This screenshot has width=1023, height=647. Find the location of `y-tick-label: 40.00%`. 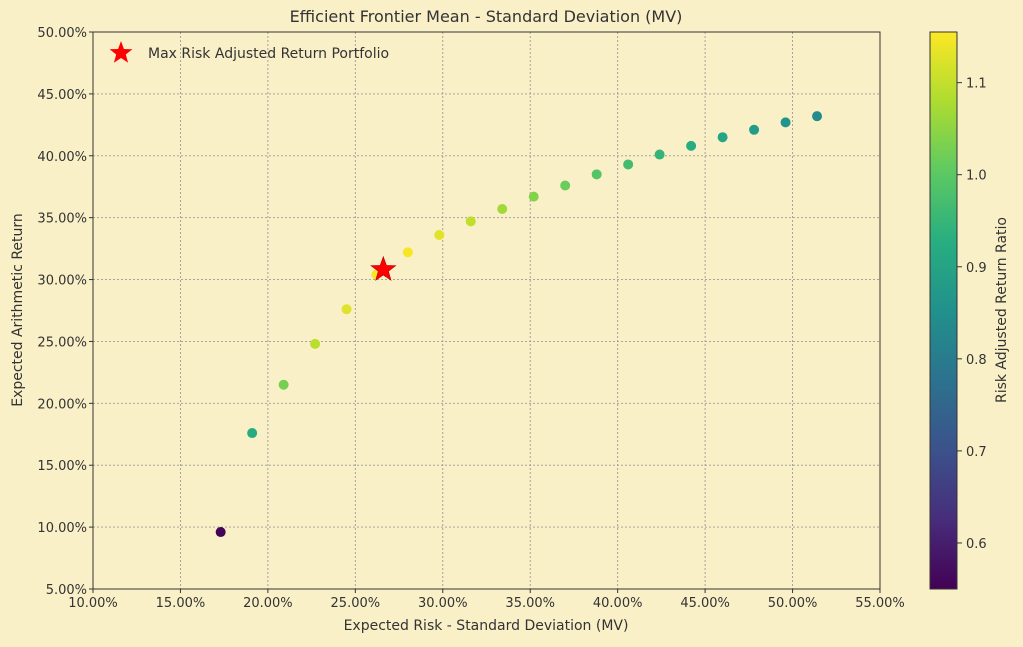

y-tick-label: 40.00% is located at coordinates (62, 157).